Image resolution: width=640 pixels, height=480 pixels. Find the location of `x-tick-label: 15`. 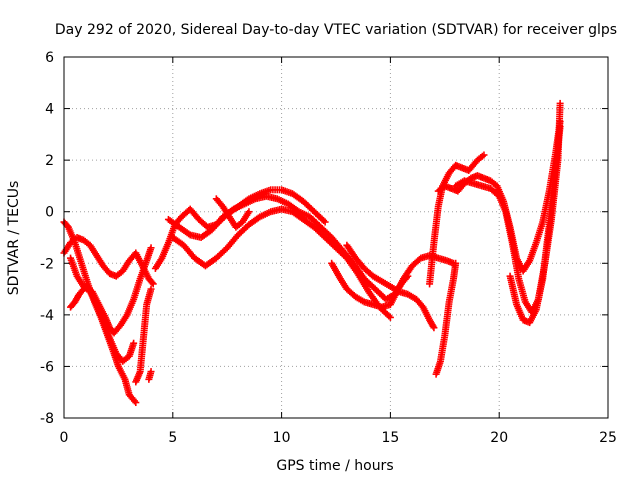

x-tick-label: 15 is located at coordinates (390, 438).